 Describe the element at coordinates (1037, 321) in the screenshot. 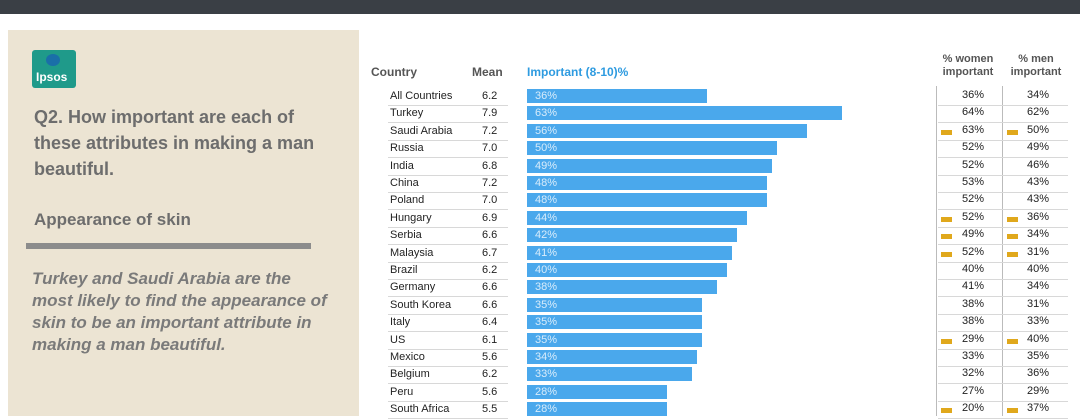

I see `men-value: 33%` at that location.